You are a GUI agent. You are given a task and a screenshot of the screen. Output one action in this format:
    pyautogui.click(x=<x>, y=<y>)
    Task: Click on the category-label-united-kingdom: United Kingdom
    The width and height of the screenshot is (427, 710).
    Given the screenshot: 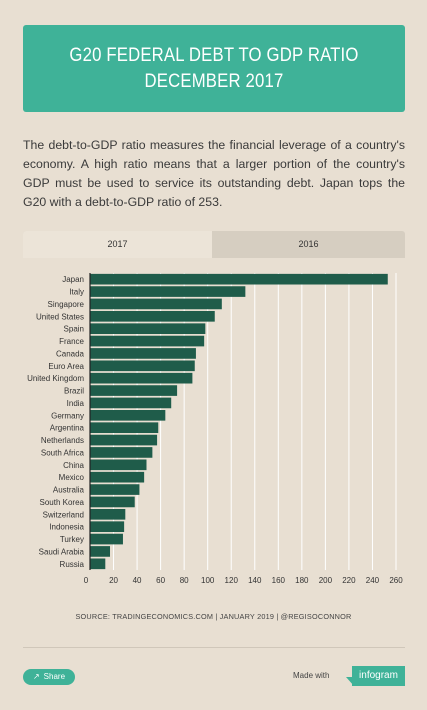 What is the action you would take?
    pyautogui.click(x=55, y=378)
    